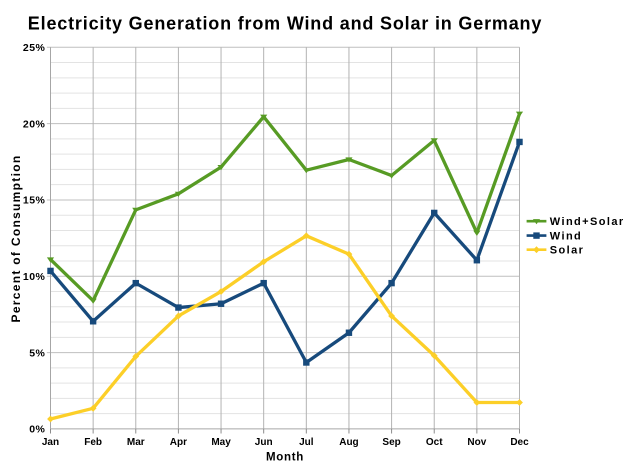 This screenshot has height=467, width=623. Describe the element at coordinates (34, 277) in the screenshot. I see `svg-text: 10%` at that location.